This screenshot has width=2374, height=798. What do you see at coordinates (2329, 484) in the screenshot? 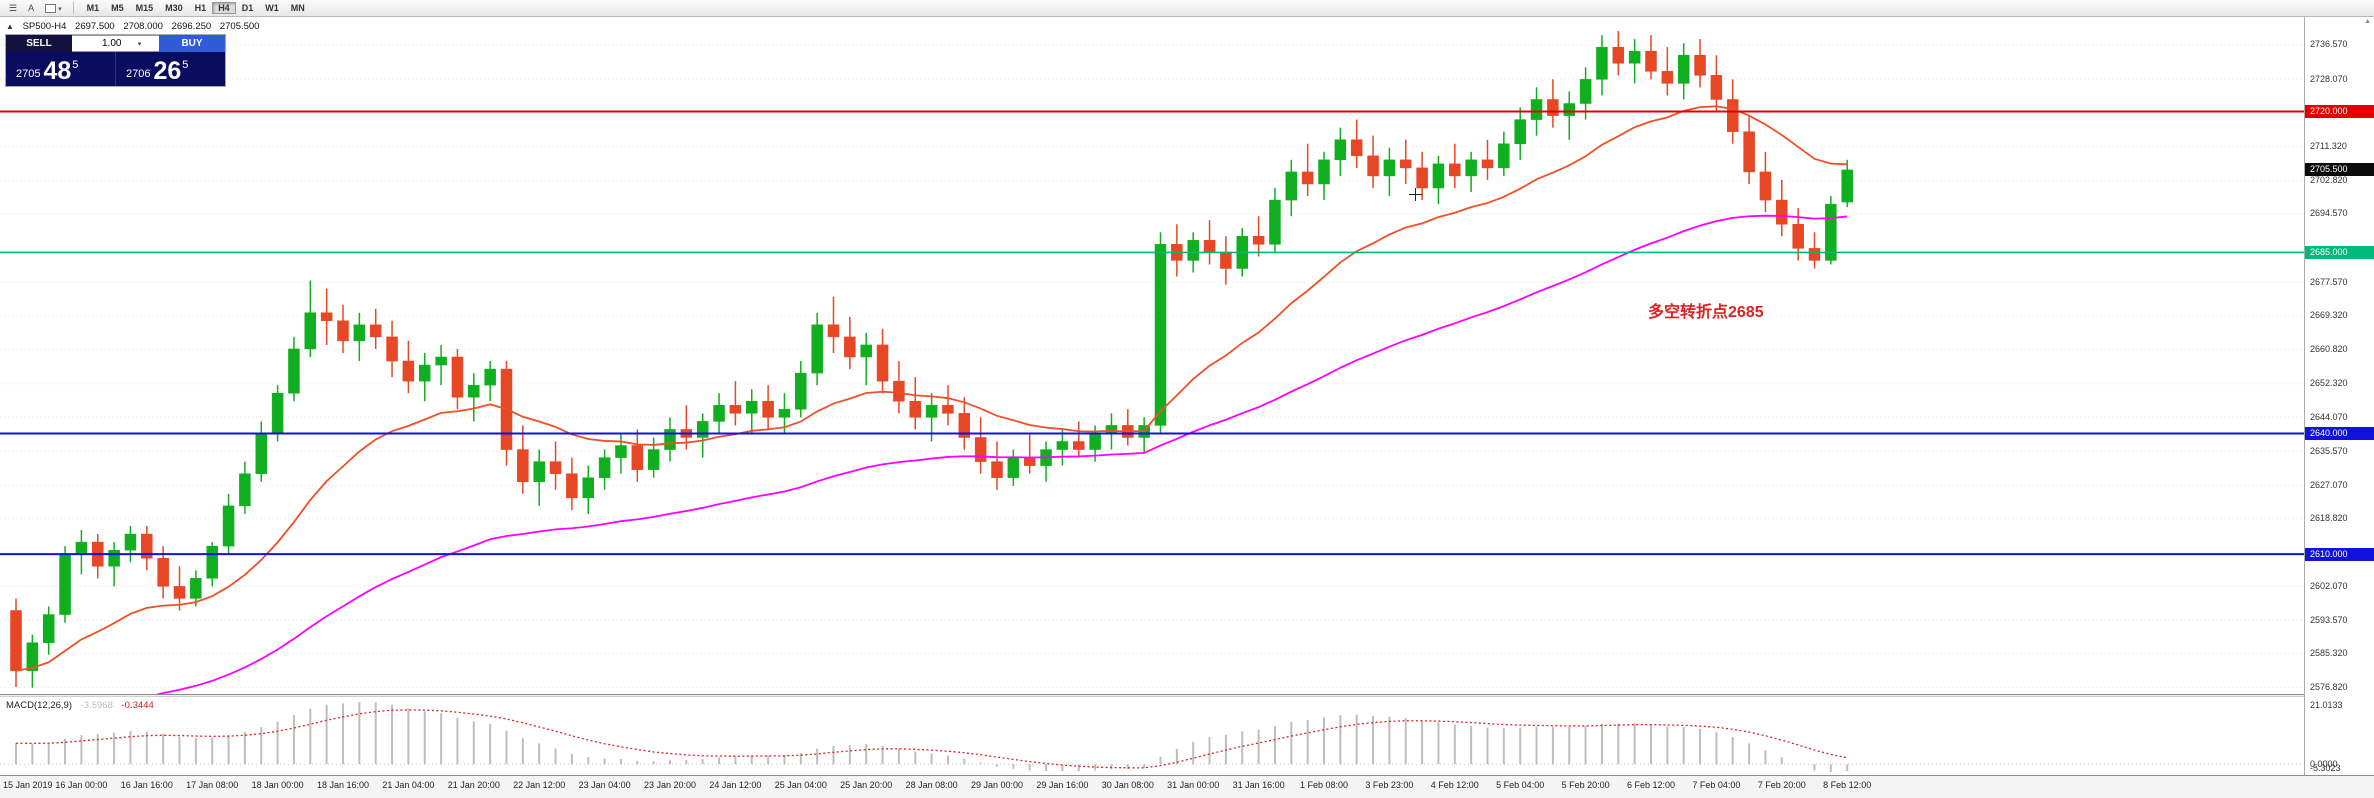
I see `price-tick-label: 2627.070` at bounding box center [2329, 484].